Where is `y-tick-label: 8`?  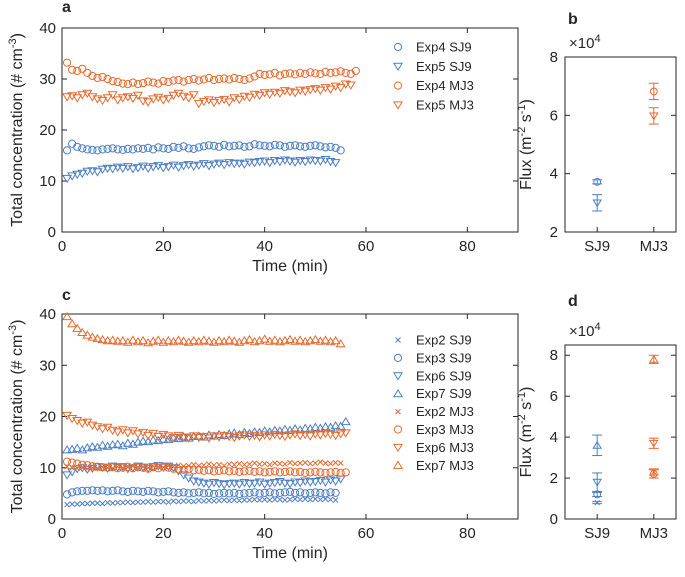 y-tick-label: 8 is located at coordinates (554, 355).